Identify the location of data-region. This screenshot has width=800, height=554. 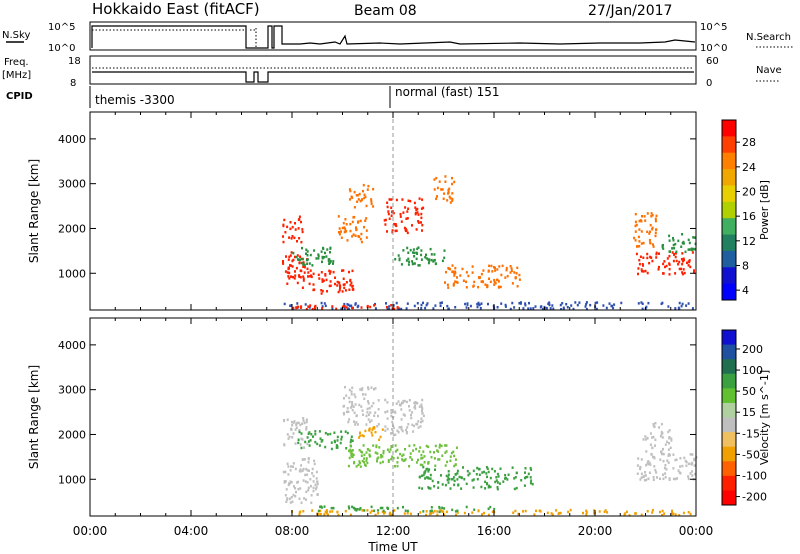
(406, 509).